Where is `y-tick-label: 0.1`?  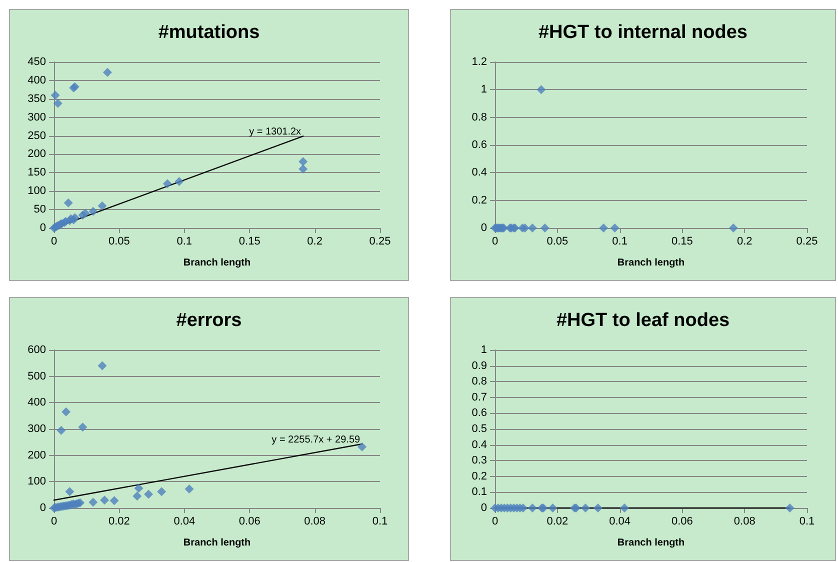
y-tick-label: 0.1 is located at coordinates (479, 492).